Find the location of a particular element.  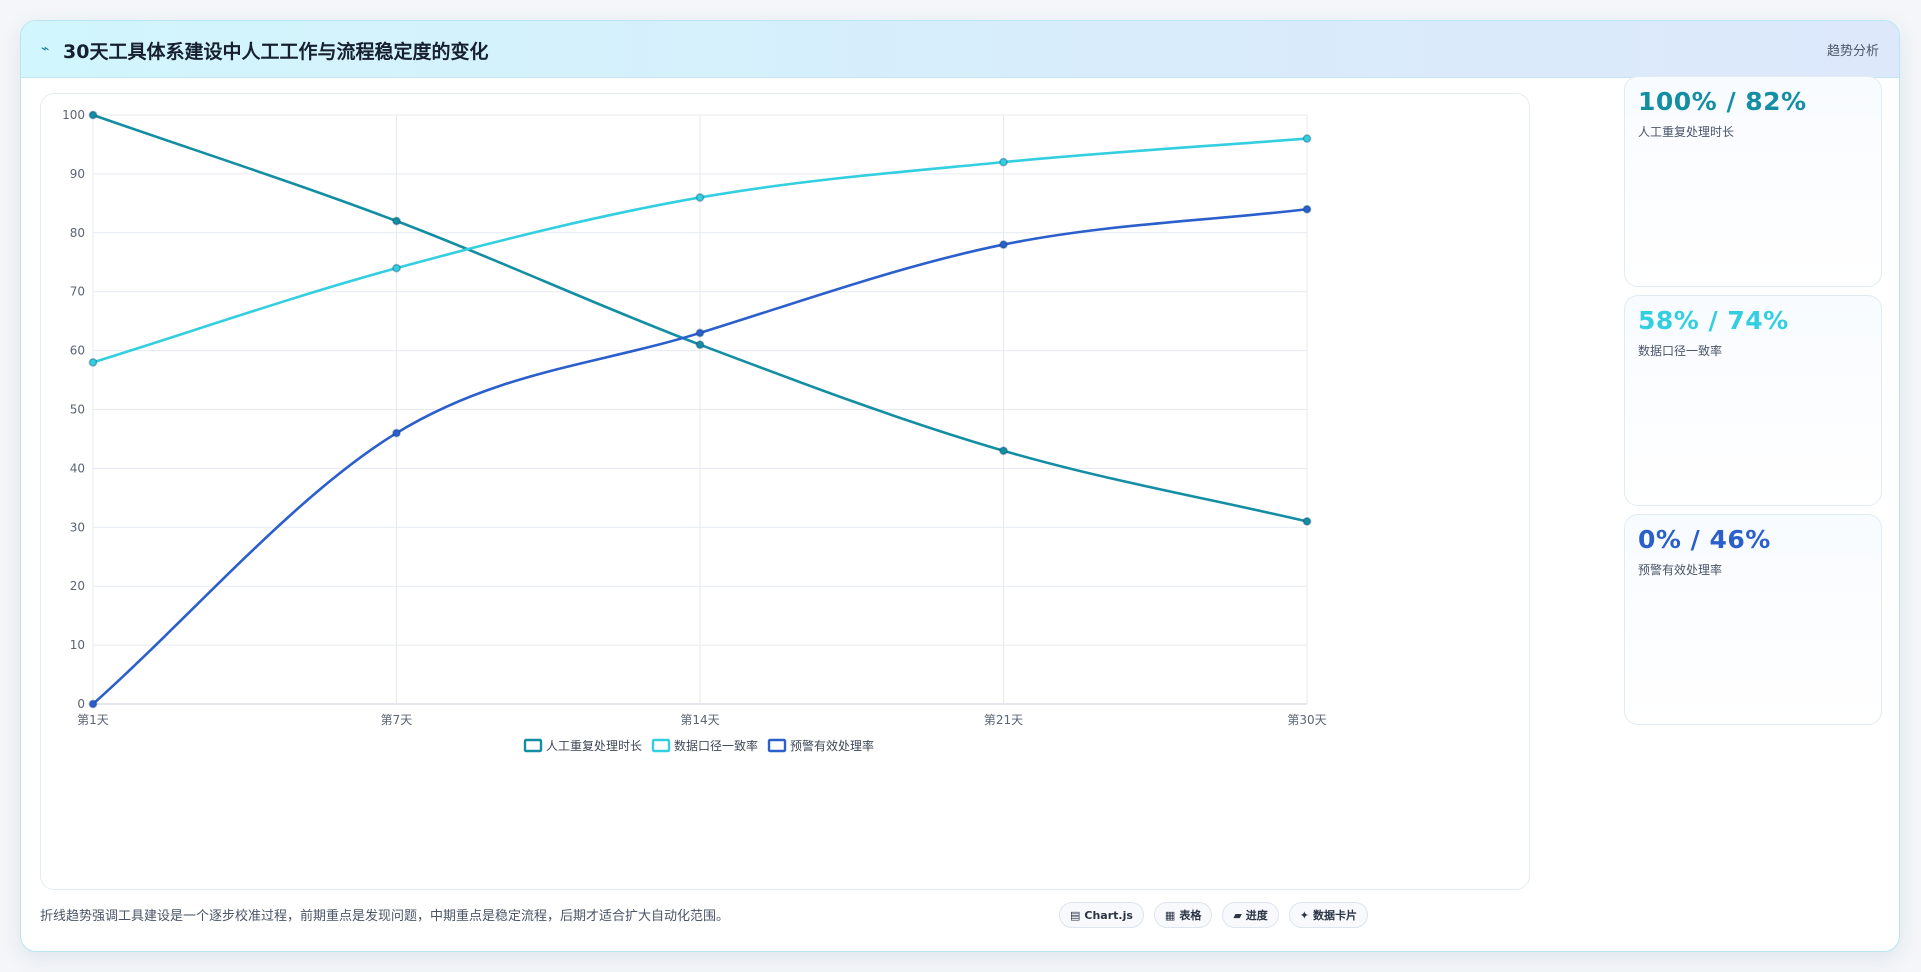

x-tick-label: 第7天 is located at coordinates (397, 720).